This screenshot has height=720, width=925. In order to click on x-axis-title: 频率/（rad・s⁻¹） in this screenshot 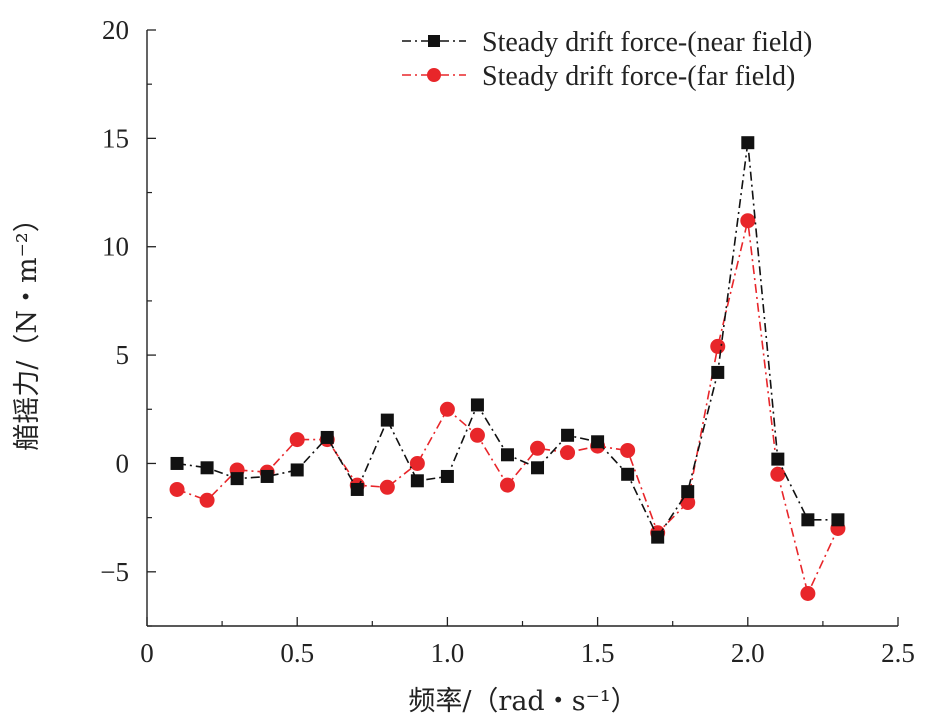, I will do `click(522, 701)`.